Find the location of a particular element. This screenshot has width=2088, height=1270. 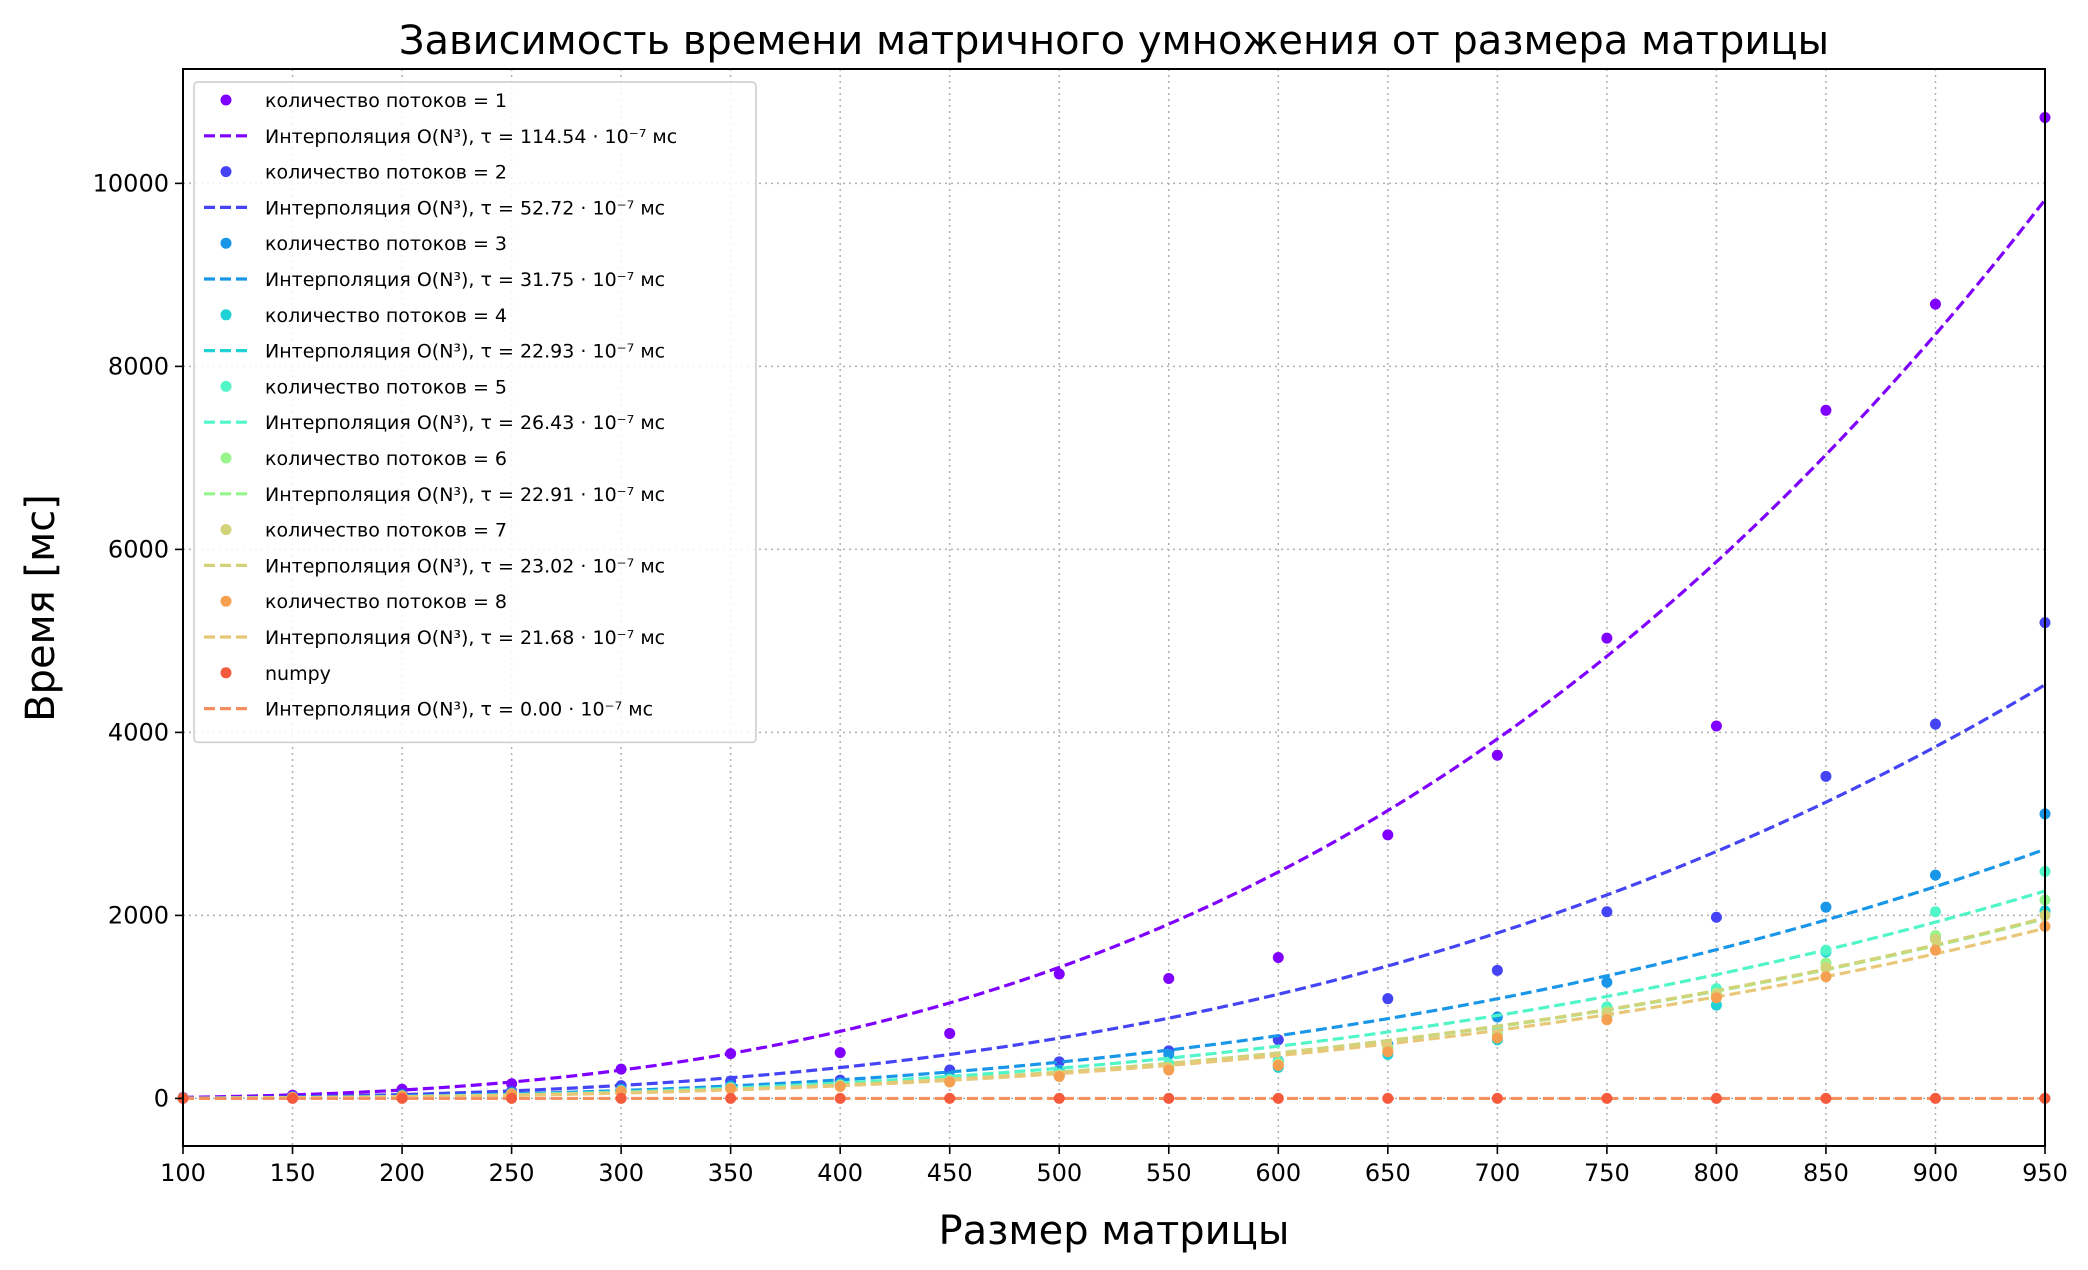

legend-entry-label: количество потоков = 2 is located at coordinates (386, 173).